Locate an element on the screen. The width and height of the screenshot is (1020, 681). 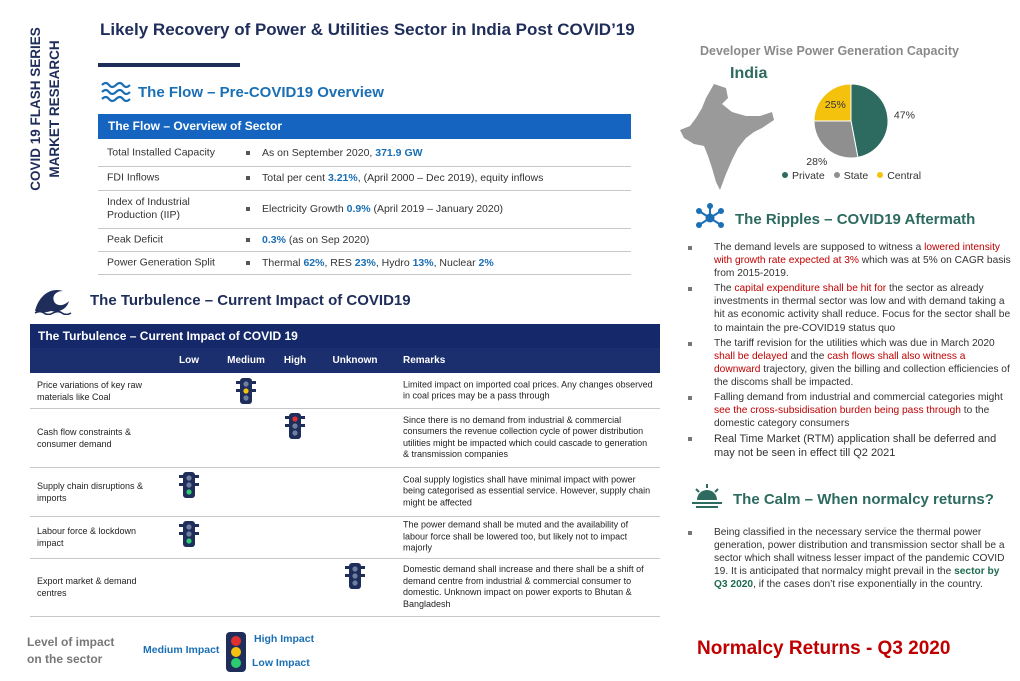
highlight-run: 3.21% is located at coordinates (342, 178).